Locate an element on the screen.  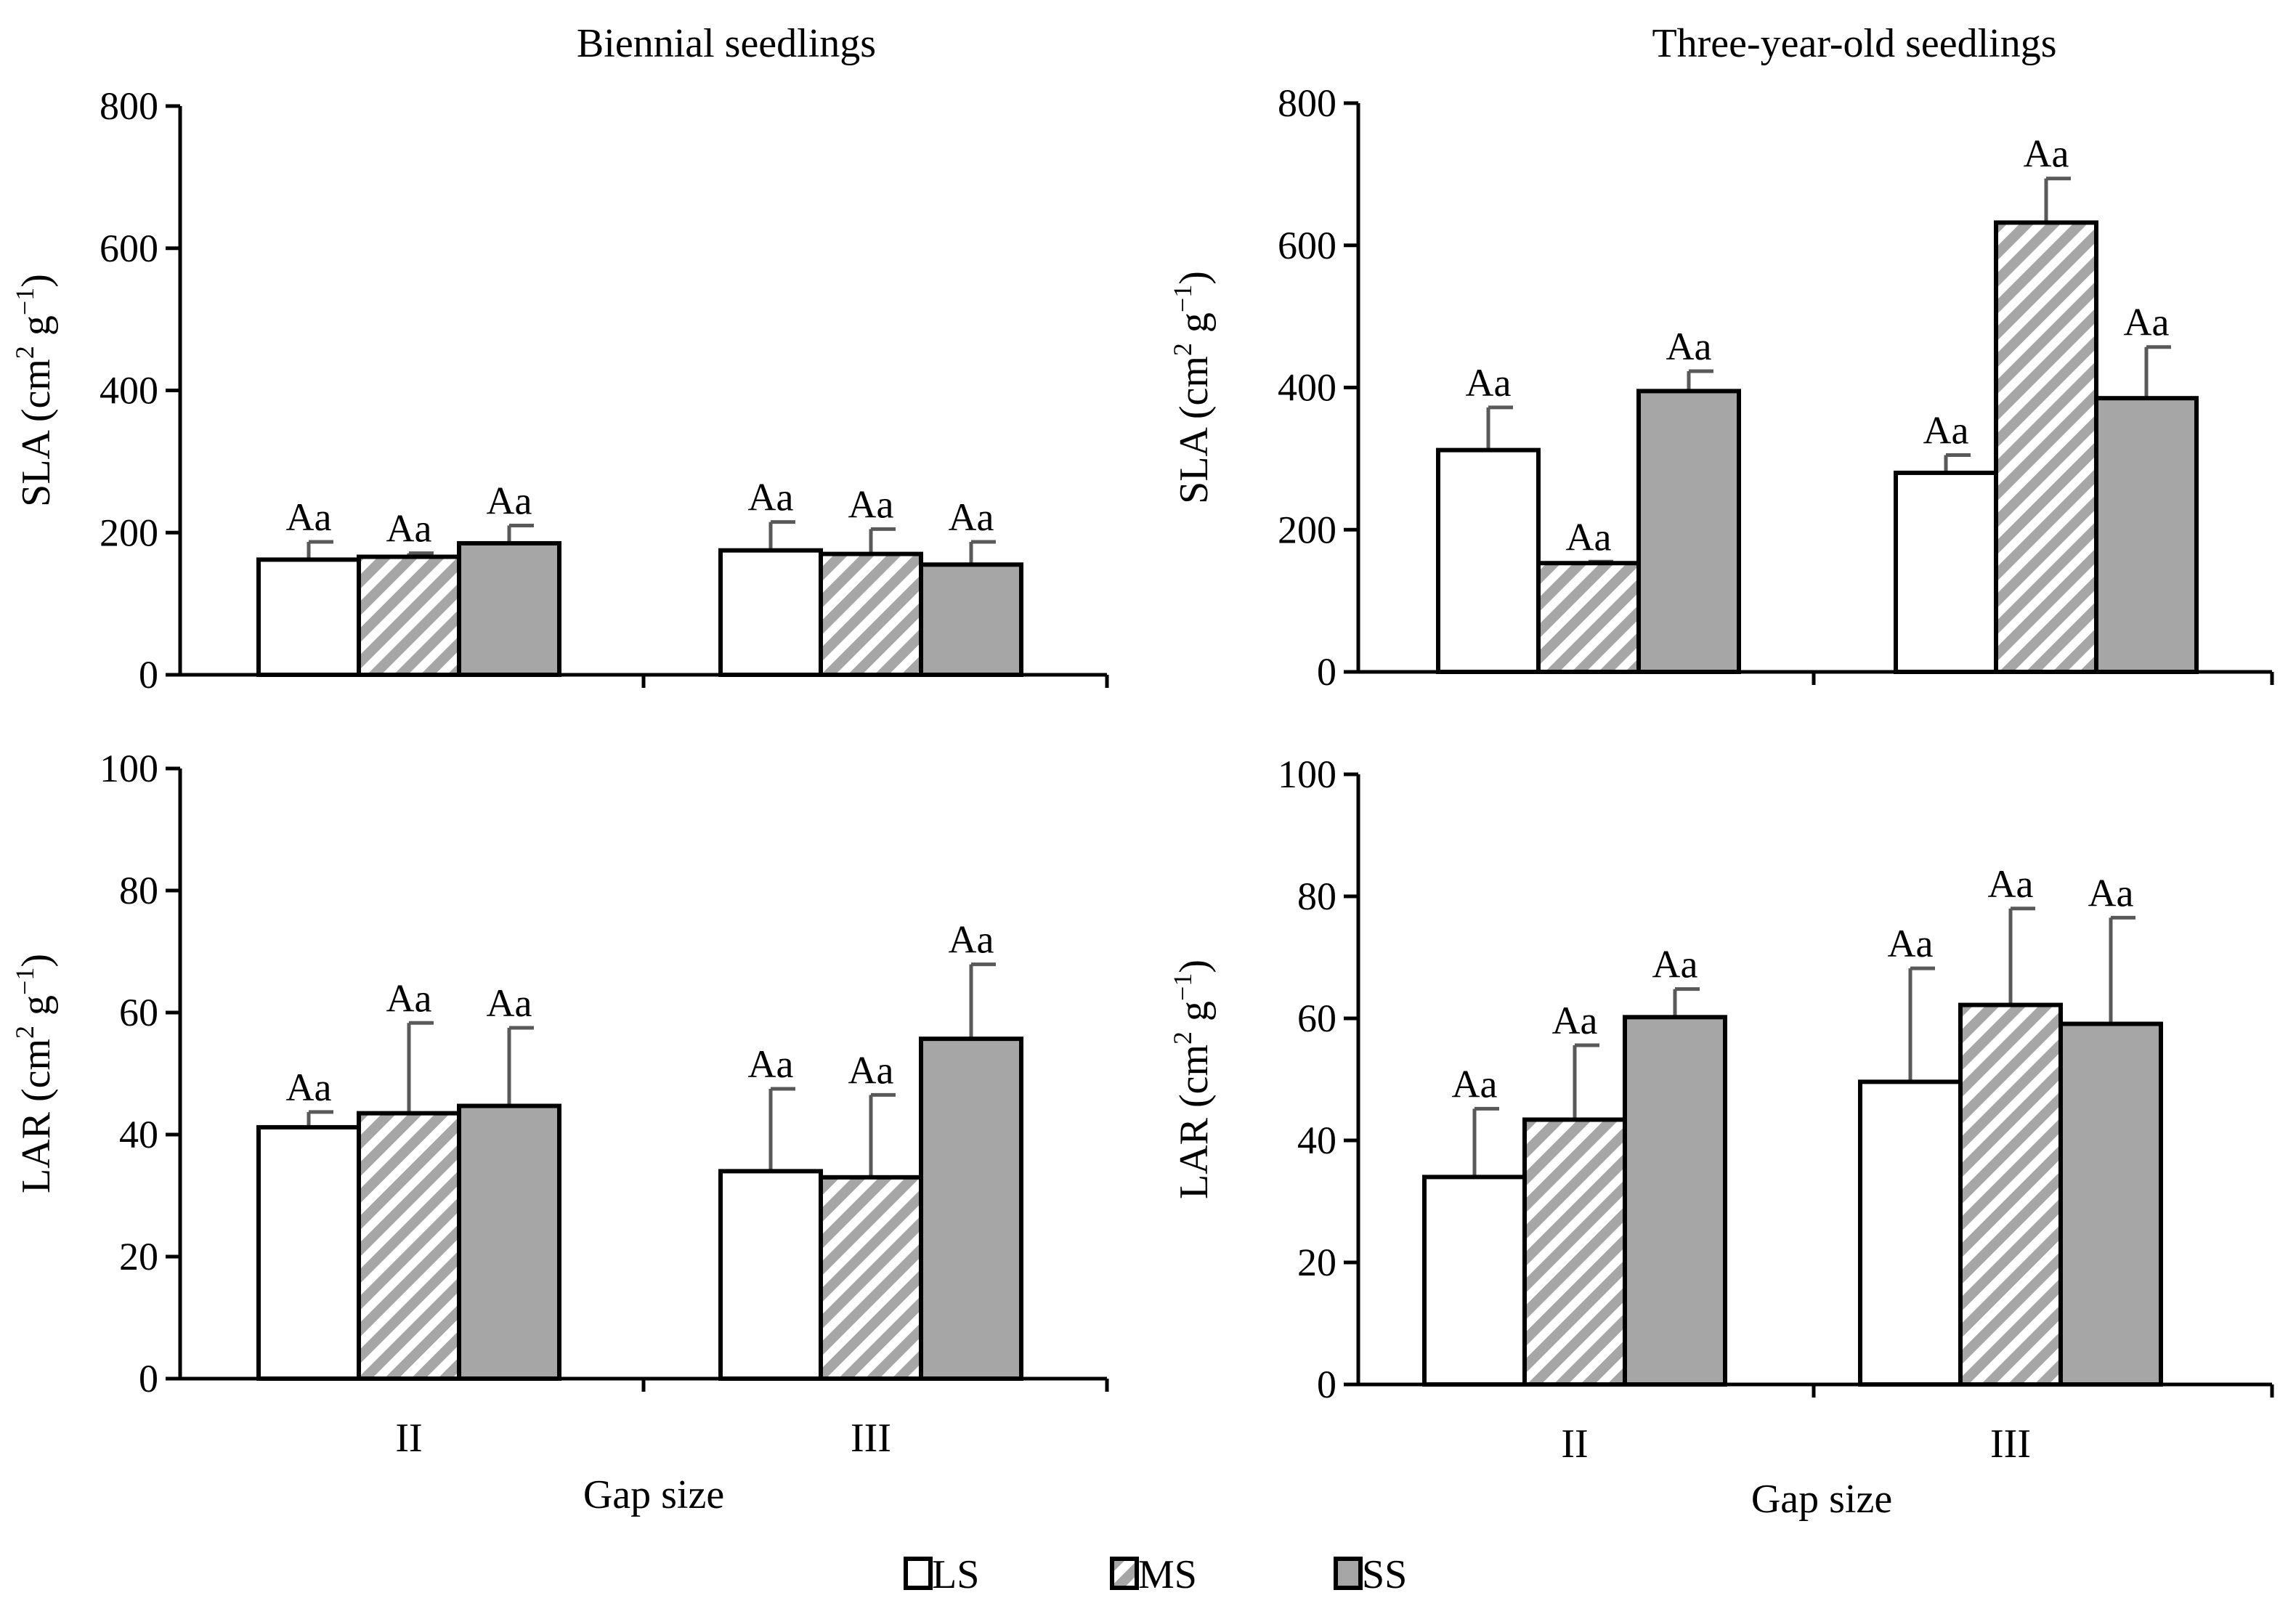
chart-title: Biennial seedlings is located at coordinates (727, 43).